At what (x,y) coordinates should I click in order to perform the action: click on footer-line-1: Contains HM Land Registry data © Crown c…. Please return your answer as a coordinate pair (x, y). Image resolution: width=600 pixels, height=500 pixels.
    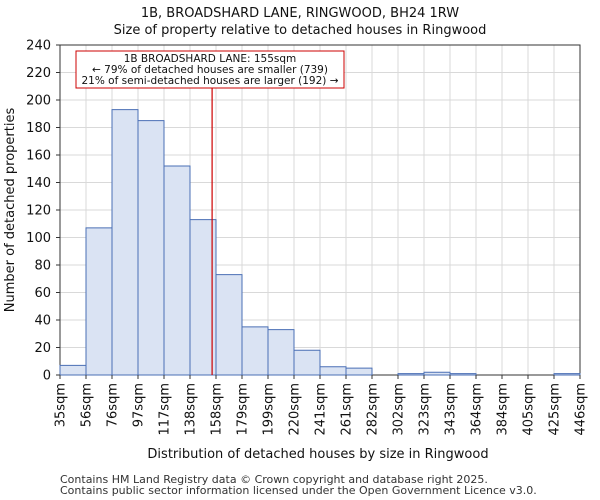
    Looking at the image, I should click on (274, 479).